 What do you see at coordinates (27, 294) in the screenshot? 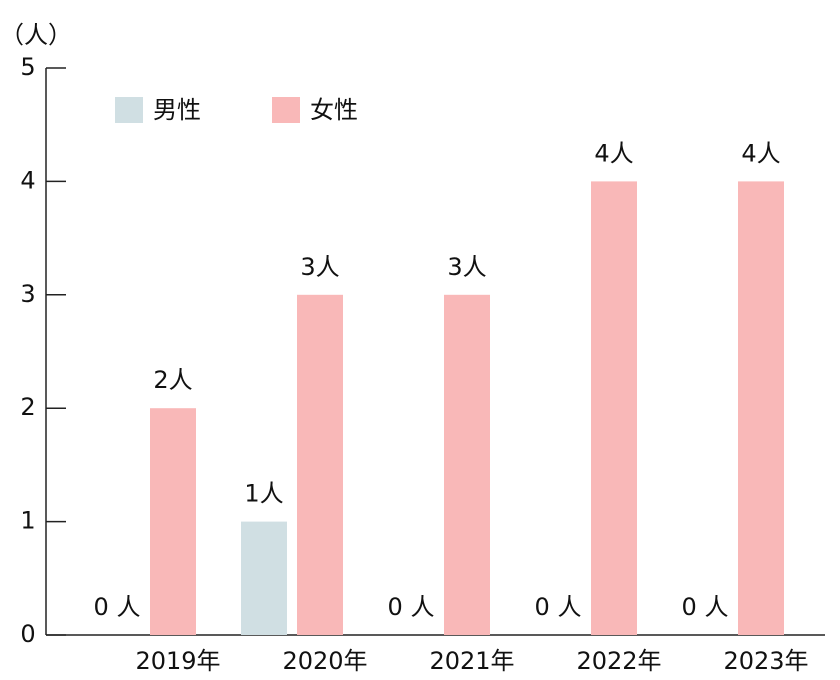
I see `y-tick-label: 3` at bounding box center [27, 294].